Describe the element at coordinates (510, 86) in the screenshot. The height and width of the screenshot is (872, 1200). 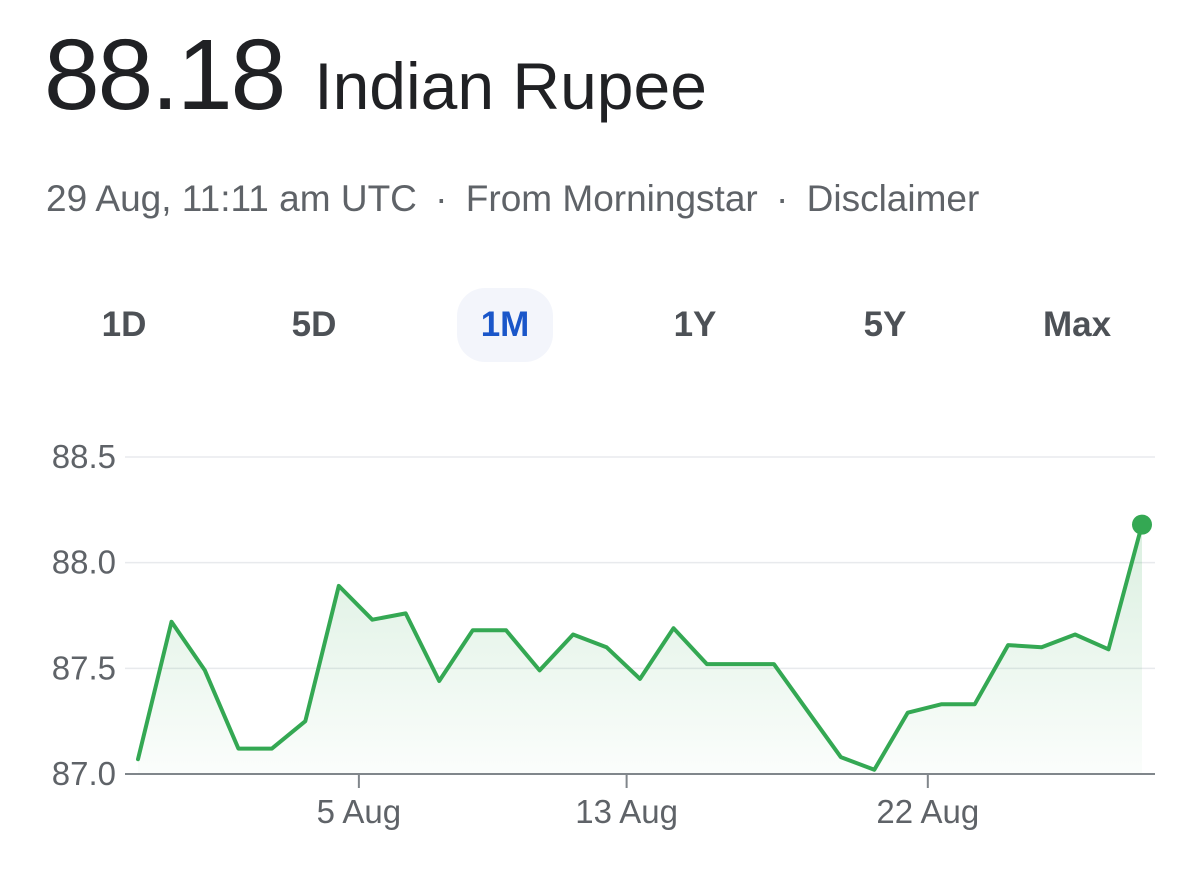
I see `currency-name: Indian Rupee` at that location.